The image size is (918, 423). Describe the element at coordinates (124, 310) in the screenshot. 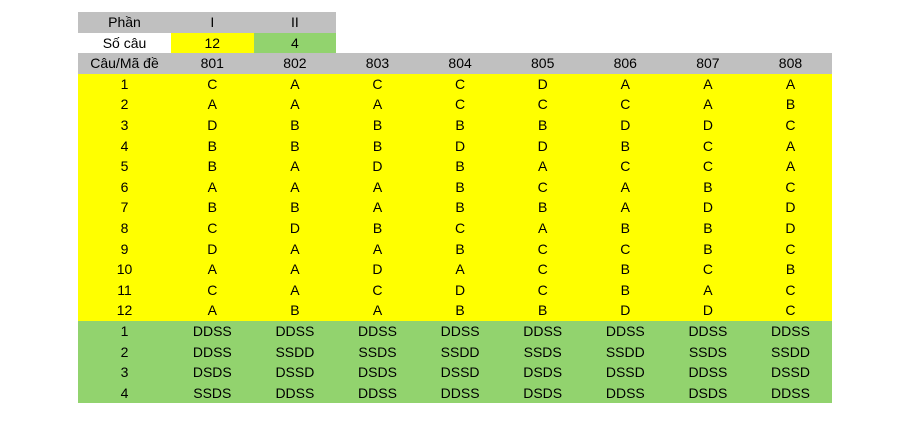

I see `question-number: 12` at that location.